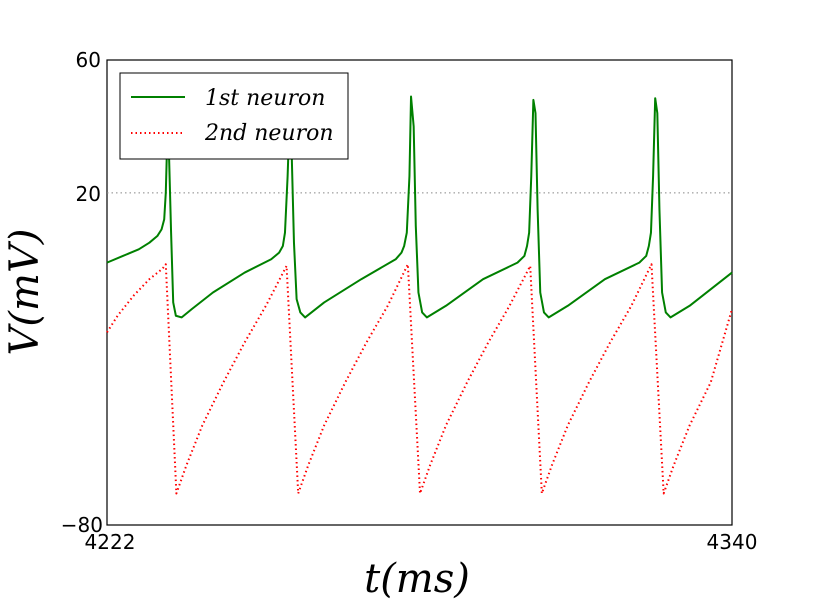 The image size is (813, 613). Describe the element at coordinates (269, 133) in the screenshot. I see `legend-label-2nd-neuron: 2nd neuron` at that location.